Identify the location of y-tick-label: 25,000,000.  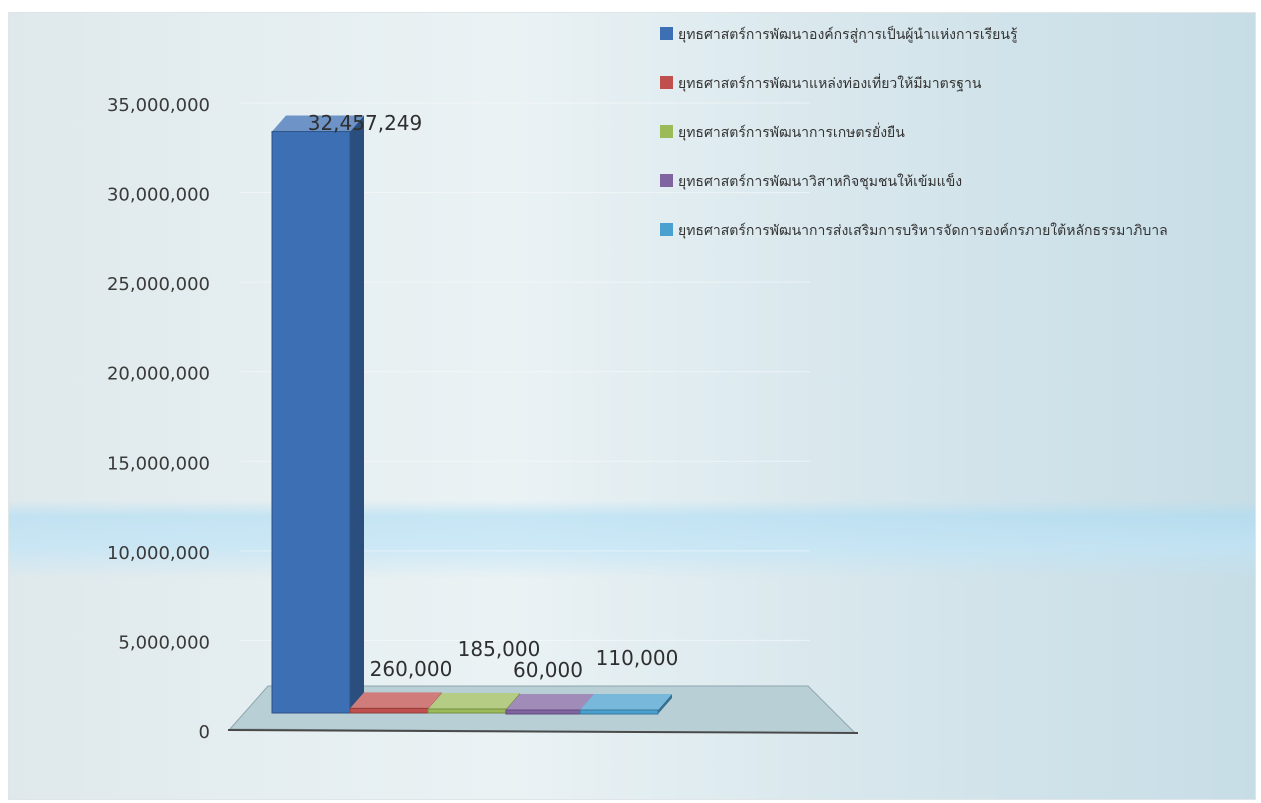
(158, 284).